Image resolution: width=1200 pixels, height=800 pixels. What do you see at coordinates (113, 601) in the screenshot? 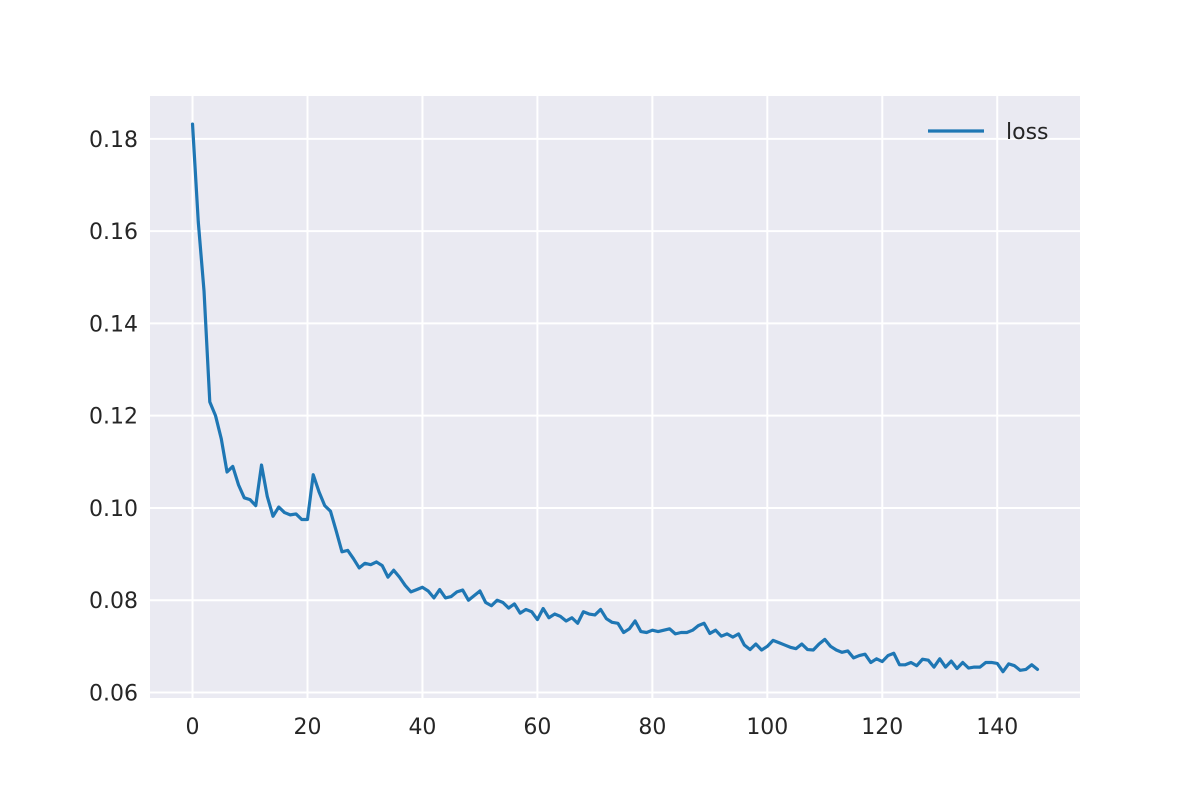
I see `y-tick-label: 0.08` at bounding box center [113, 601].